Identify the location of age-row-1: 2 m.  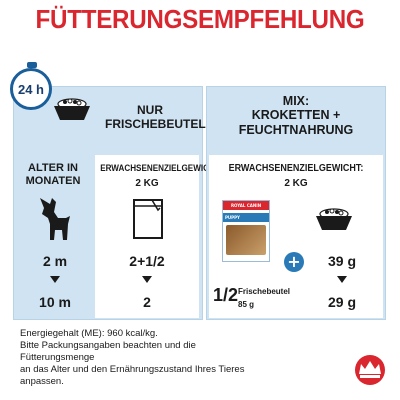
(55, 261).